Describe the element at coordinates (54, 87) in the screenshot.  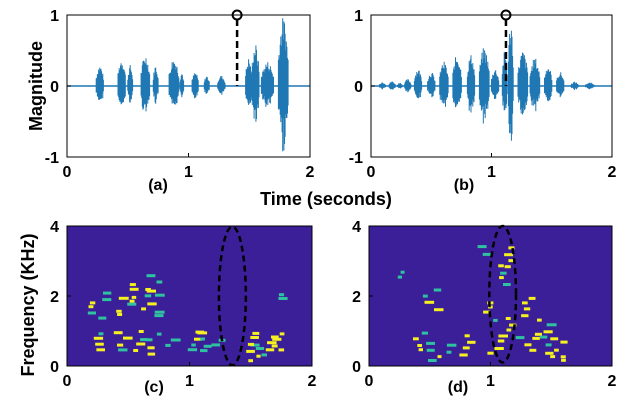
I see `y-tick-label: 0` at that location.